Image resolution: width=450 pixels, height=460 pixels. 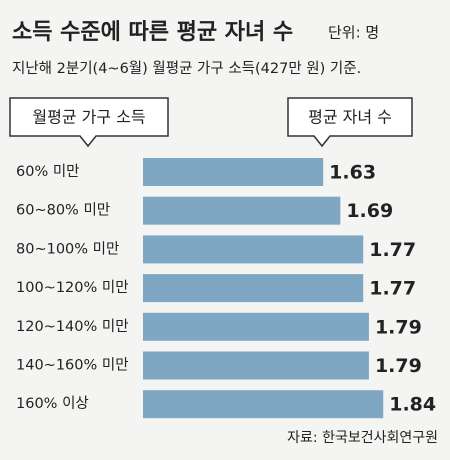 I want to click on value-label: 1.69, so click(x=369, y=211).